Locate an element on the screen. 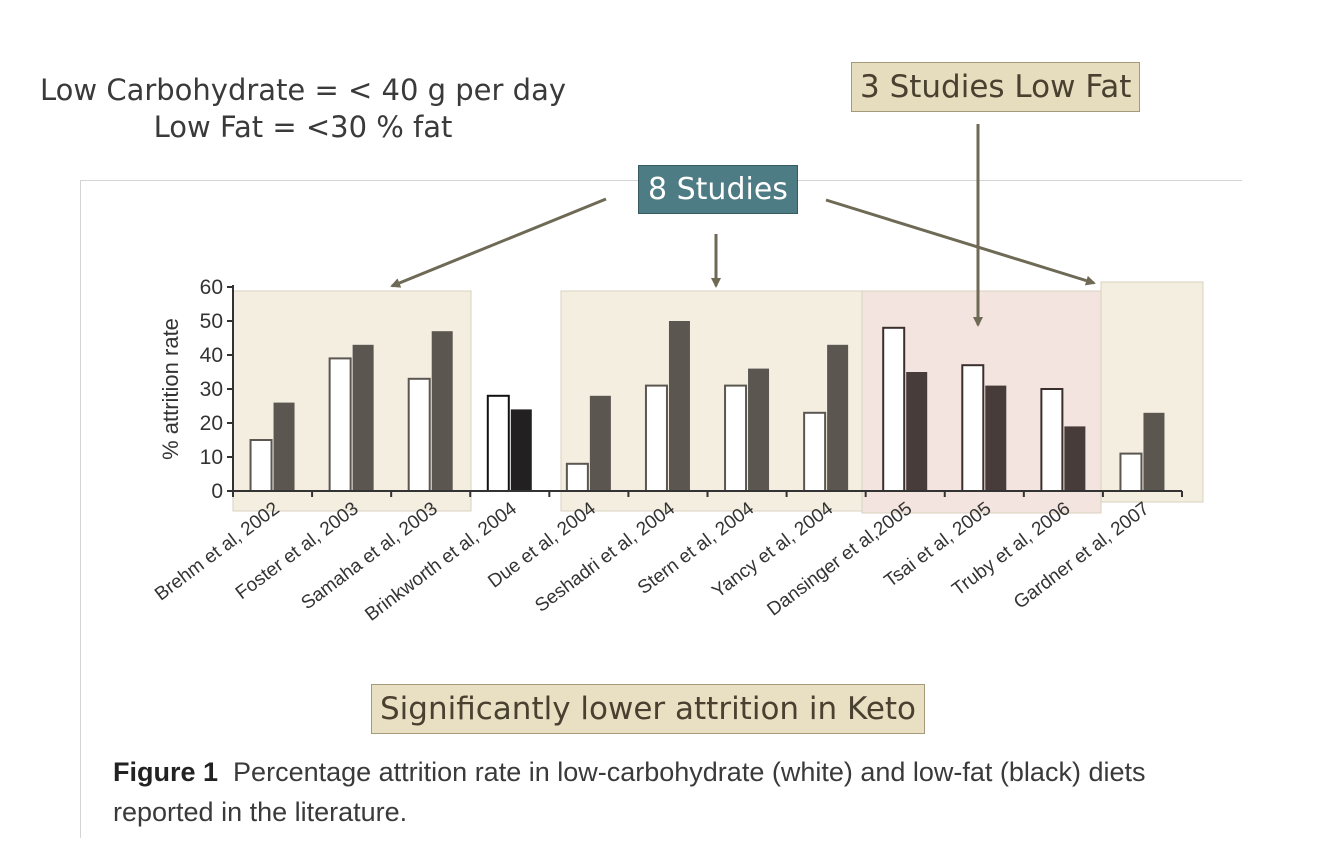 The width and height of the screenshot is (1324, 854). keto-conclusion-callout: Significantly lower attrition in Keto is located at coordinates (648, 709).